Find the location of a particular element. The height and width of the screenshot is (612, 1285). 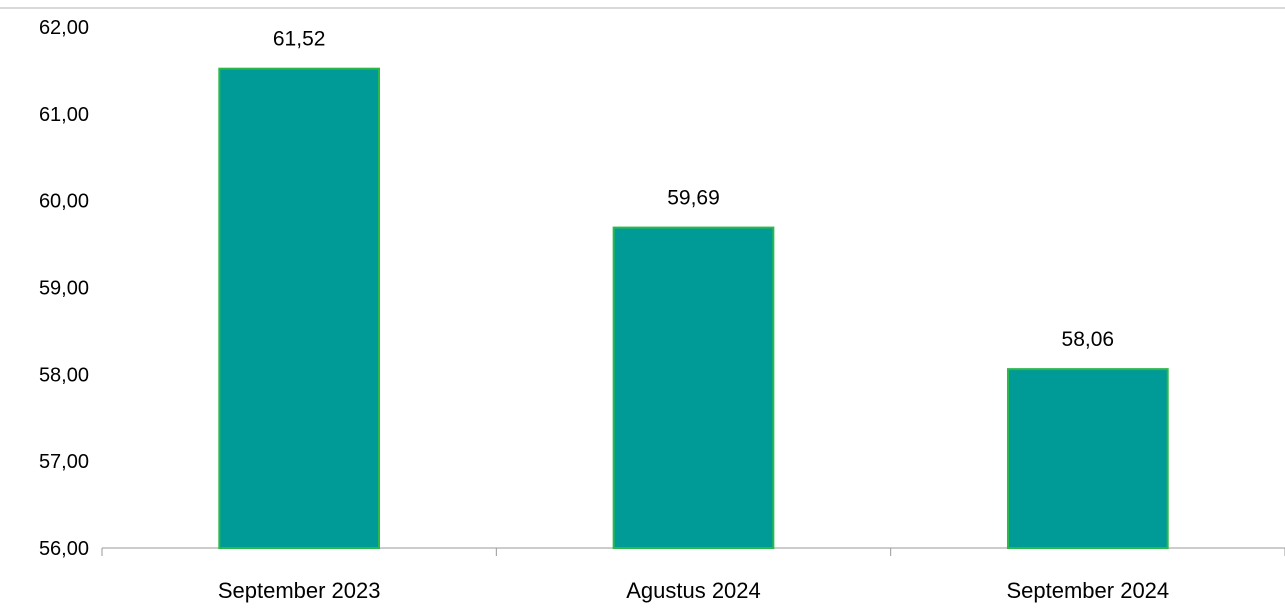

y-tick-label: 56,00 is located at coordinates (64, 549).